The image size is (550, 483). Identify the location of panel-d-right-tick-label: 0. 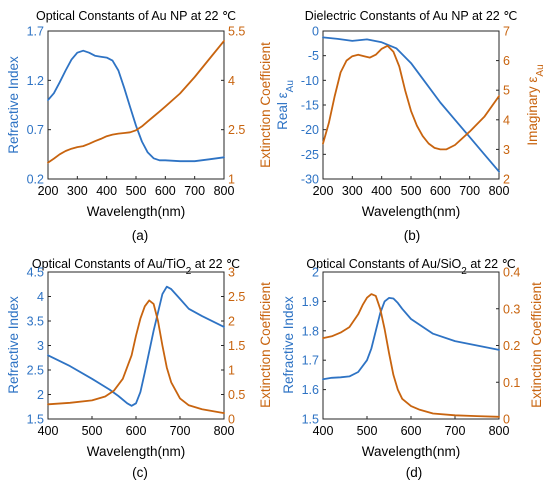
(506, 420).